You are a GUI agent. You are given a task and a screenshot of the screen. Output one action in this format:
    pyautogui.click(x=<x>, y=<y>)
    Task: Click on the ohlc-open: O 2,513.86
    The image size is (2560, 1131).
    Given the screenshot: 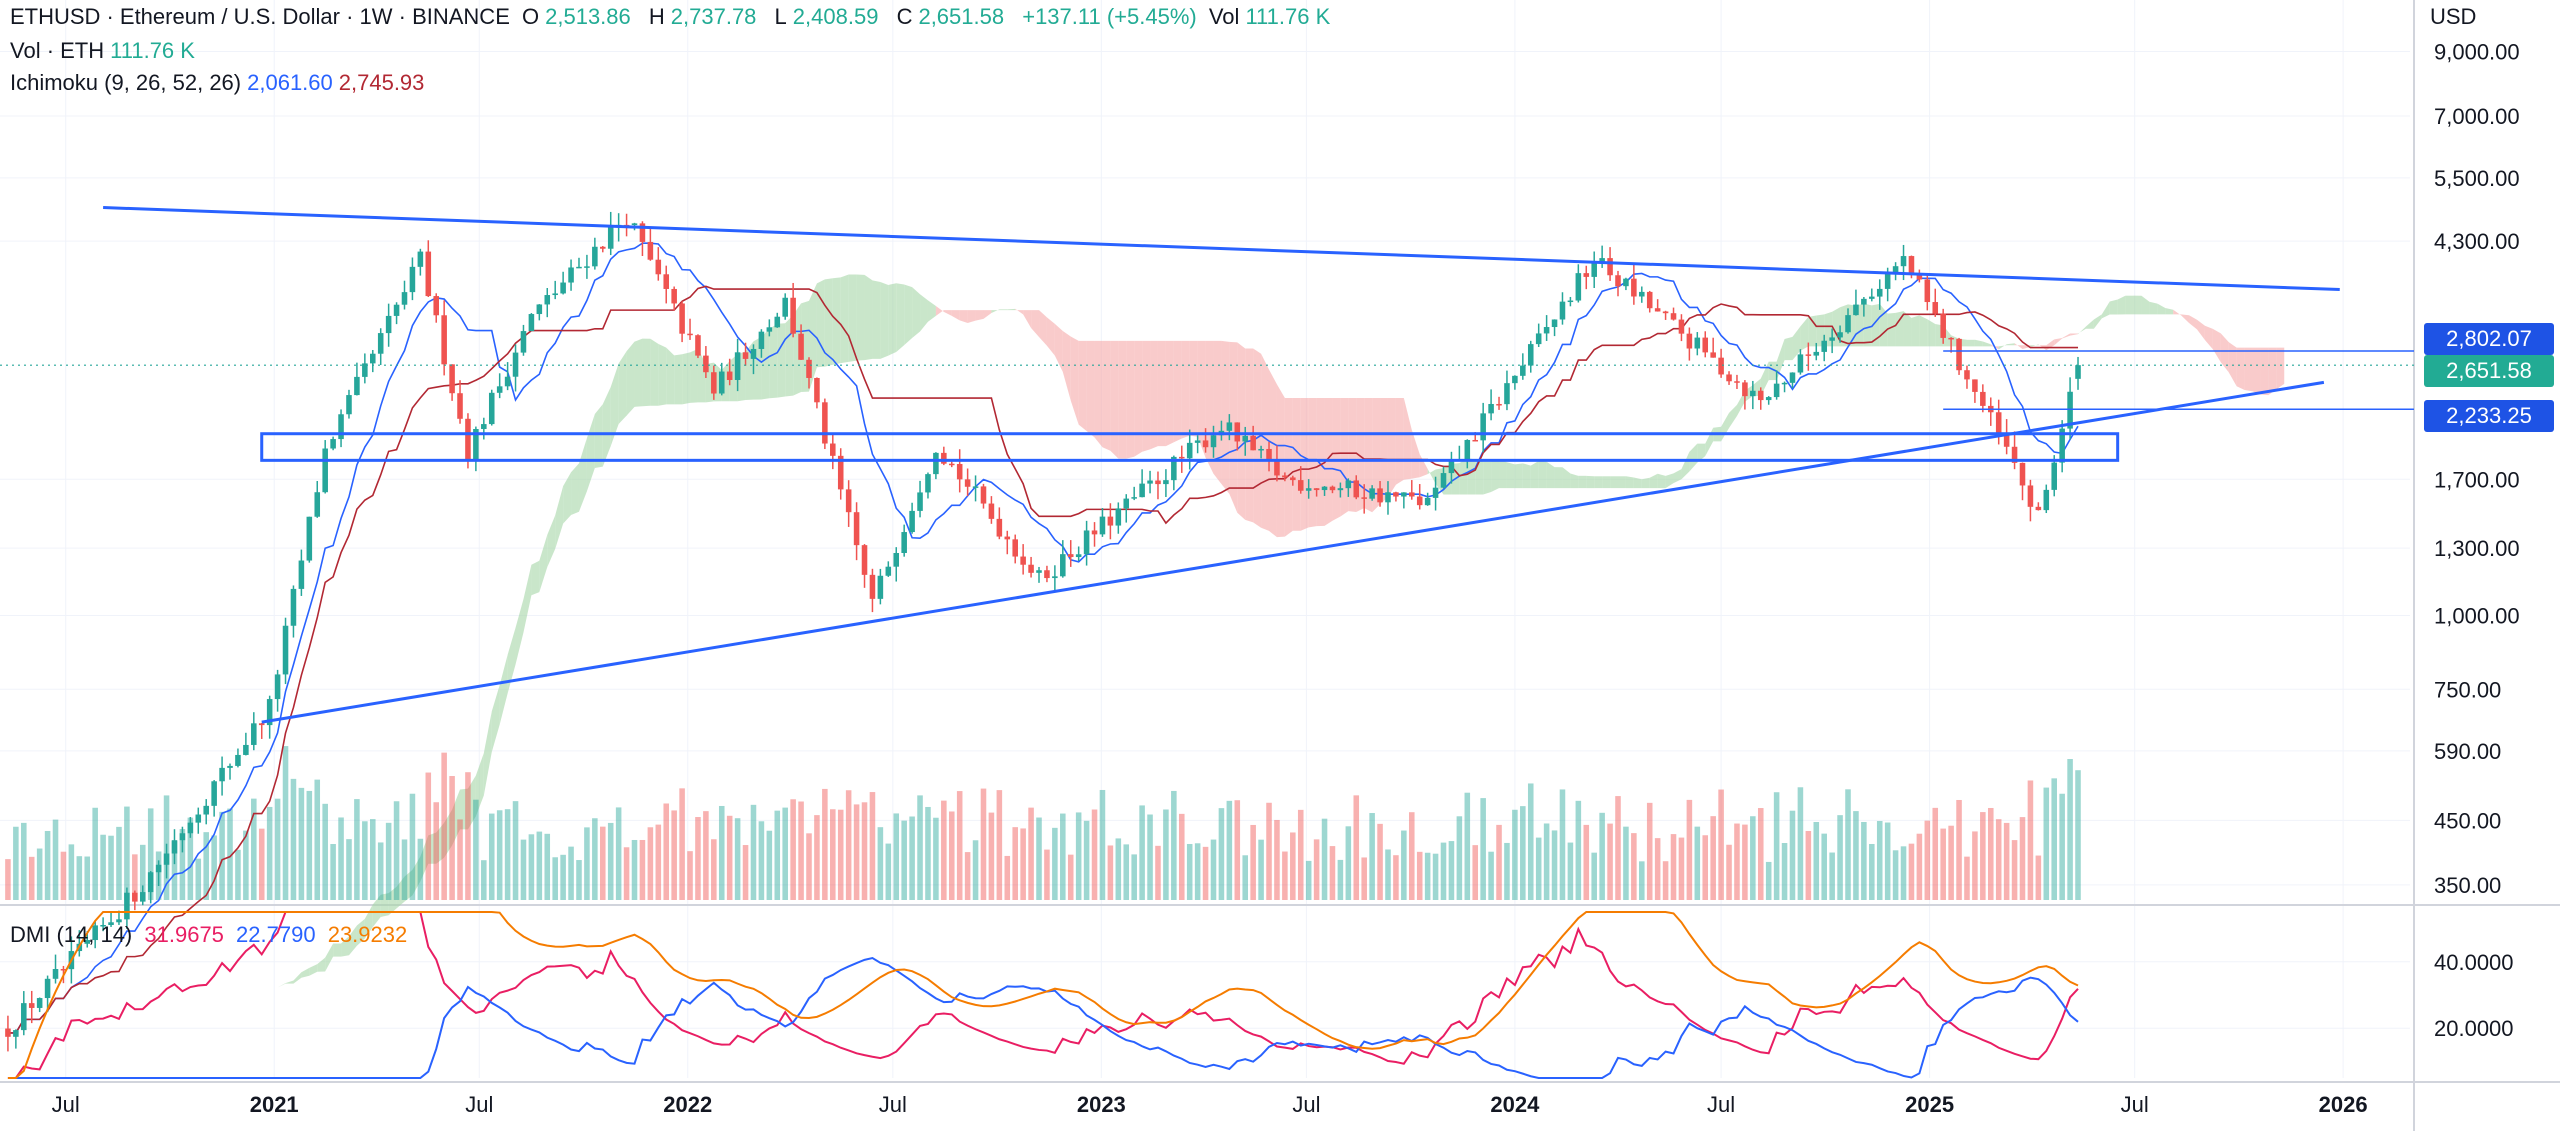 What is the action you would take?
    pyautogui.click(x=576, y=16)
    